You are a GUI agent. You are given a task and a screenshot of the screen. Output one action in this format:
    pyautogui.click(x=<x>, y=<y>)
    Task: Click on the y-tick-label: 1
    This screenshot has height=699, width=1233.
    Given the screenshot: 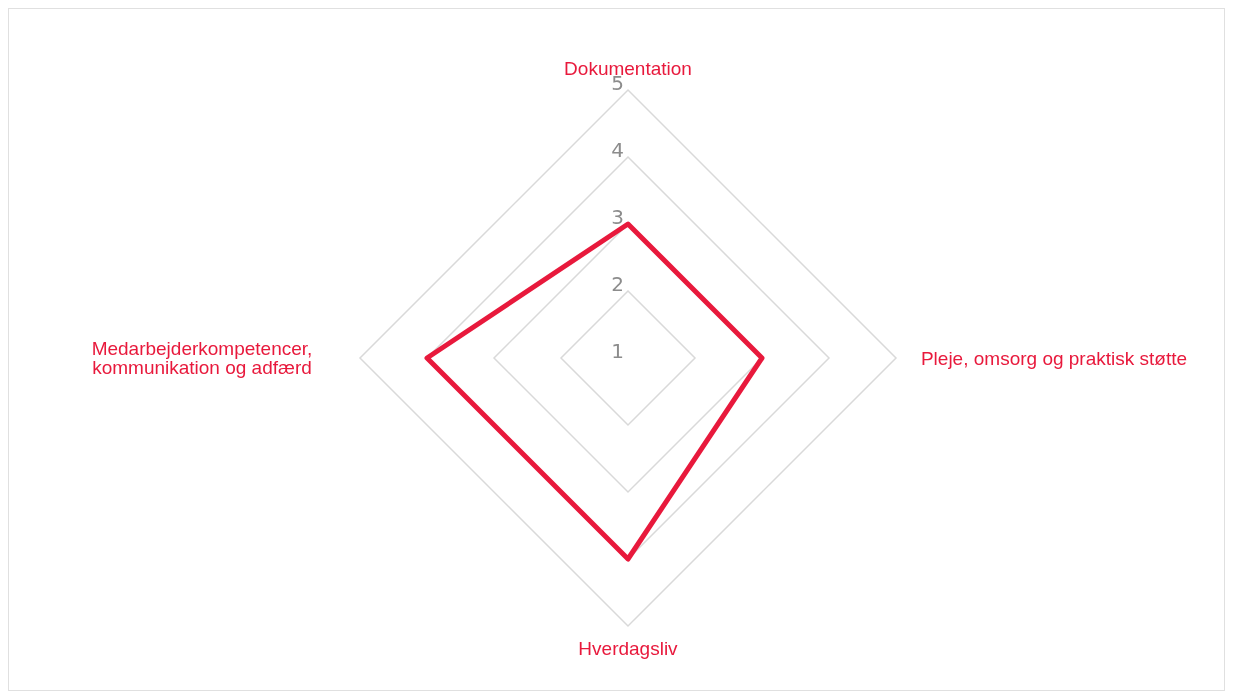 What is the action you would take?
    pyautogui.click(x=617, y=351)
    